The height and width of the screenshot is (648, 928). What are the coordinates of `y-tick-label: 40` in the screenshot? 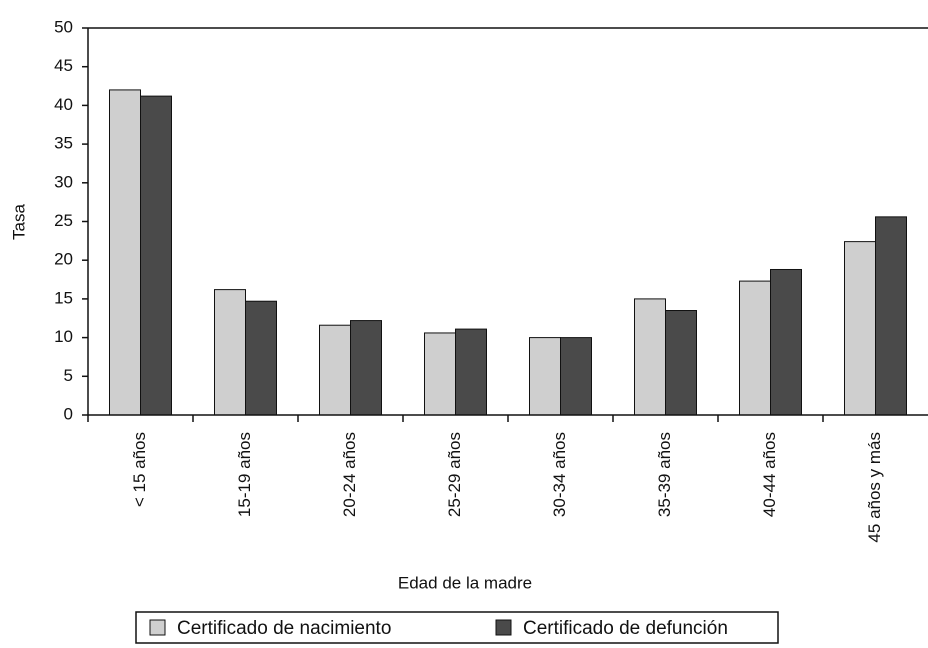 It's located at (63, 104).